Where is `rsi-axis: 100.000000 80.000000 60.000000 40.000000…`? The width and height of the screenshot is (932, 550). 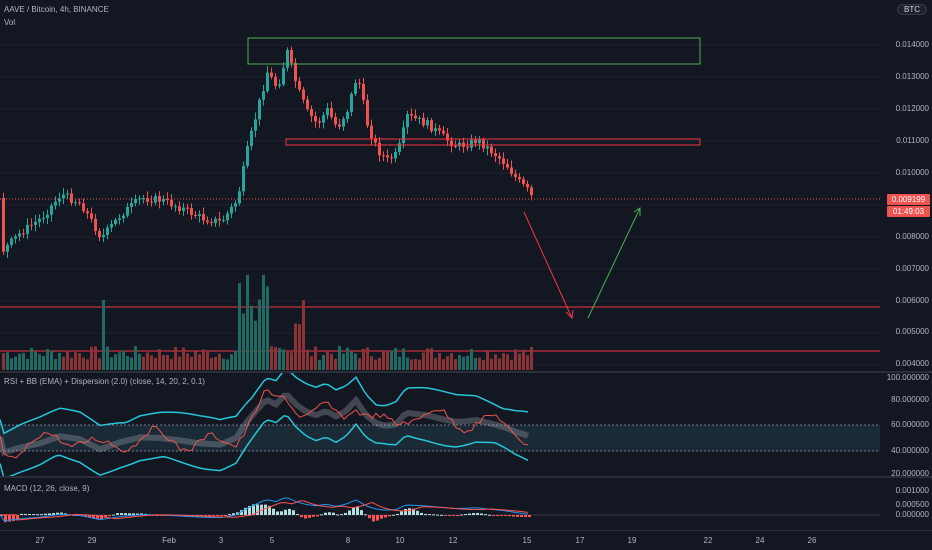
rsi-axis: 100.000000 80.000000 60.000000 40.000000… is located at coordinates (906, 425).